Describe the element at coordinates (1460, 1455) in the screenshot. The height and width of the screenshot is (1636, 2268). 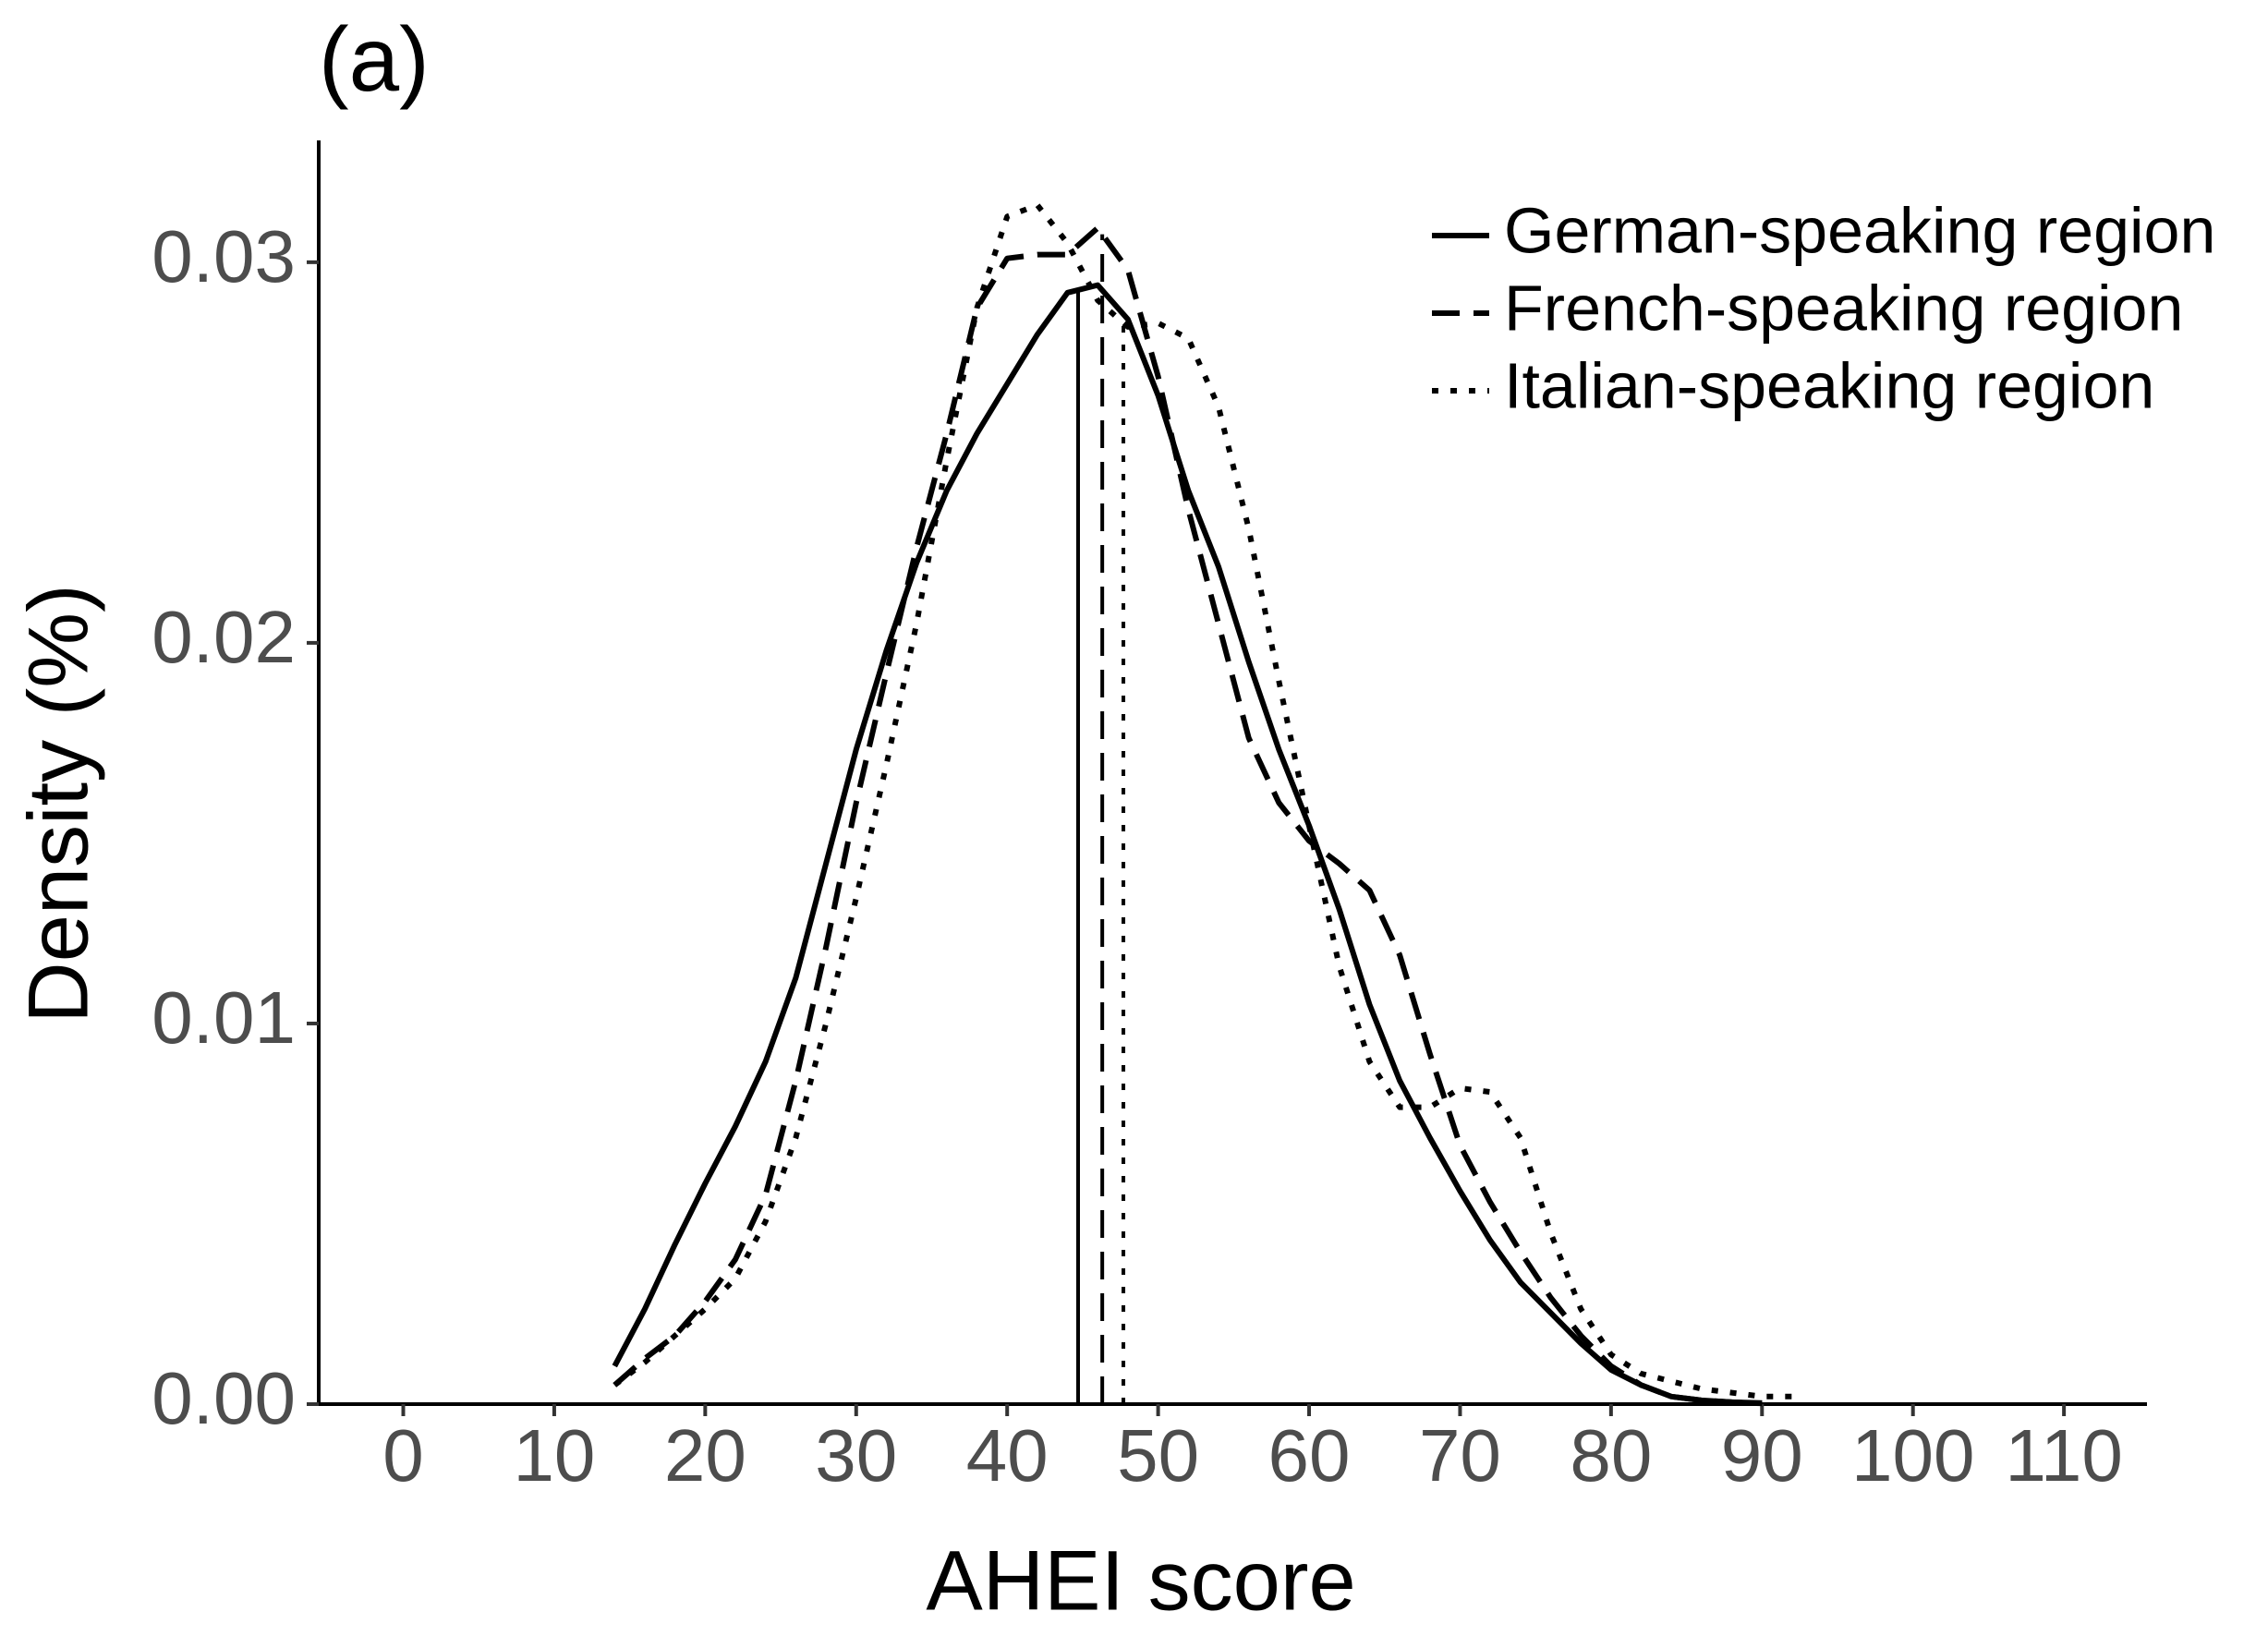
I see `x-tick-label: 70` at that location.